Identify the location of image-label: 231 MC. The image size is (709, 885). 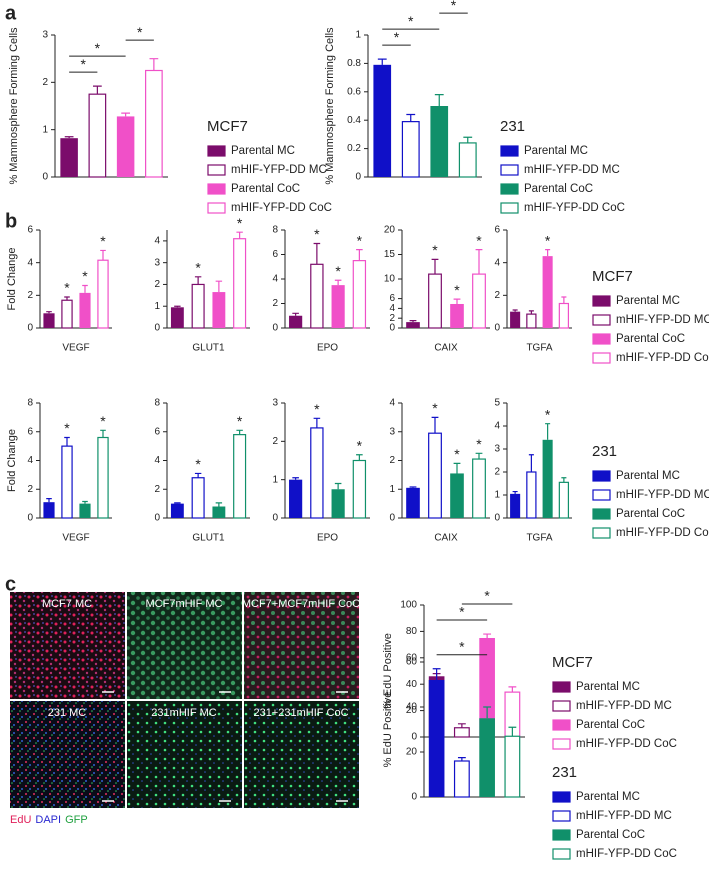
(67, 713).